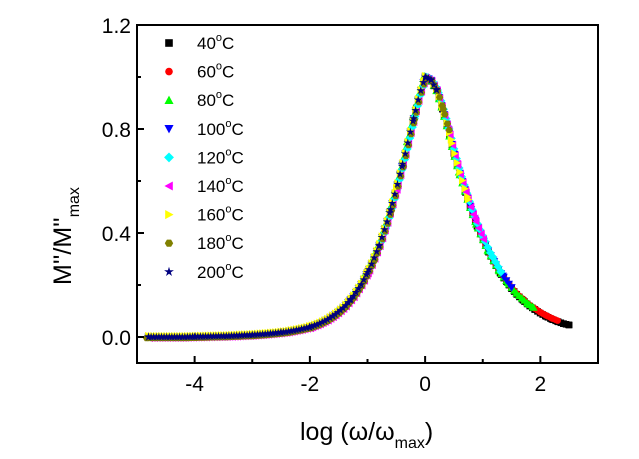 The width and height of the screenshot is (639, 459). What do you see at coordinates (347, 432) in the screenshot?
I see `x-axis-title-main: log (ω/ω` at bounding box center [347, 432].